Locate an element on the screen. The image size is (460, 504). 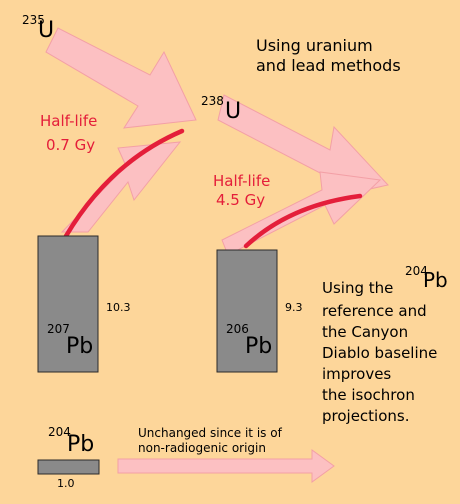
u235-half-life-label: Half-life is located at coordinates (69, 121).